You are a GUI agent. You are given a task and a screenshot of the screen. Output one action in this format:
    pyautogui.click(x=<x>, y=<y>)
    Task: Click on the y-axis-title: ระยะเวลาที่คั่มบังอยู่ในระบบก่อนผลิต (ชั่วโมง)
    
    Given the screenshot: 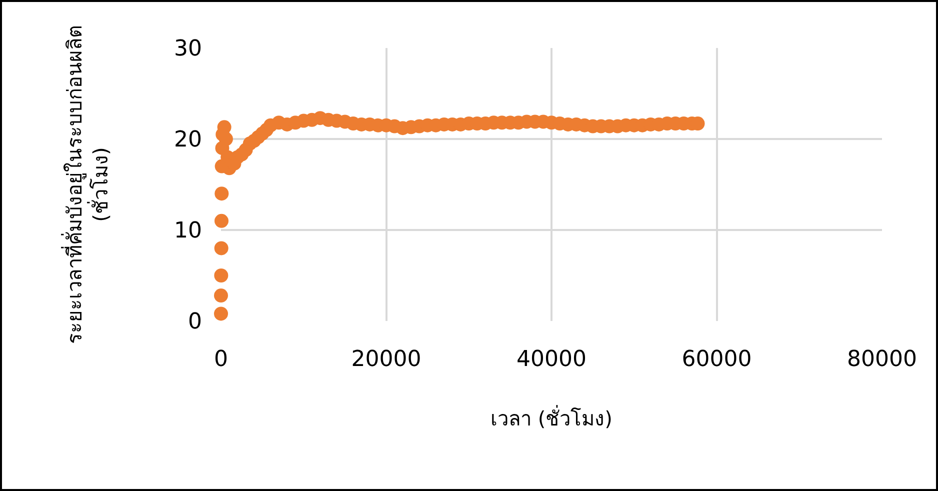 What is the action you would take?
    pyautogui.click(x=86, y=184)
    